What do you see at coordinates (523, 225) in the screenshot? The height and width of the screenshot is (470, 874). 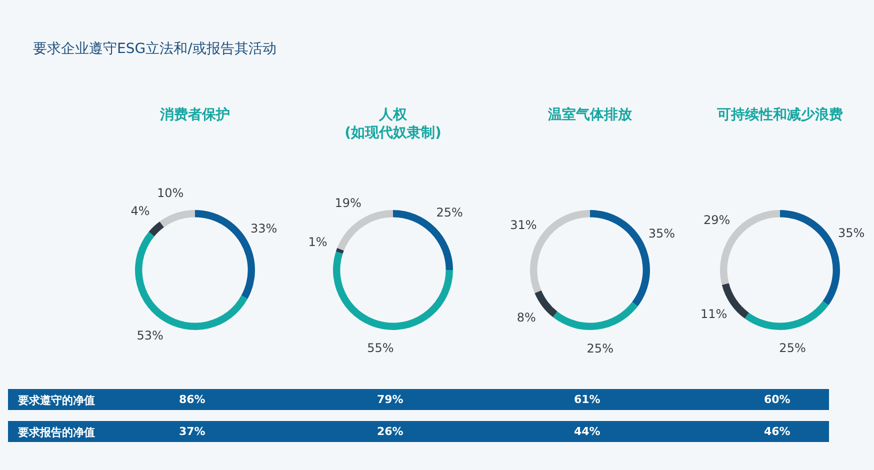 I see `data-label: 31%` at bounding box center [523, 225].